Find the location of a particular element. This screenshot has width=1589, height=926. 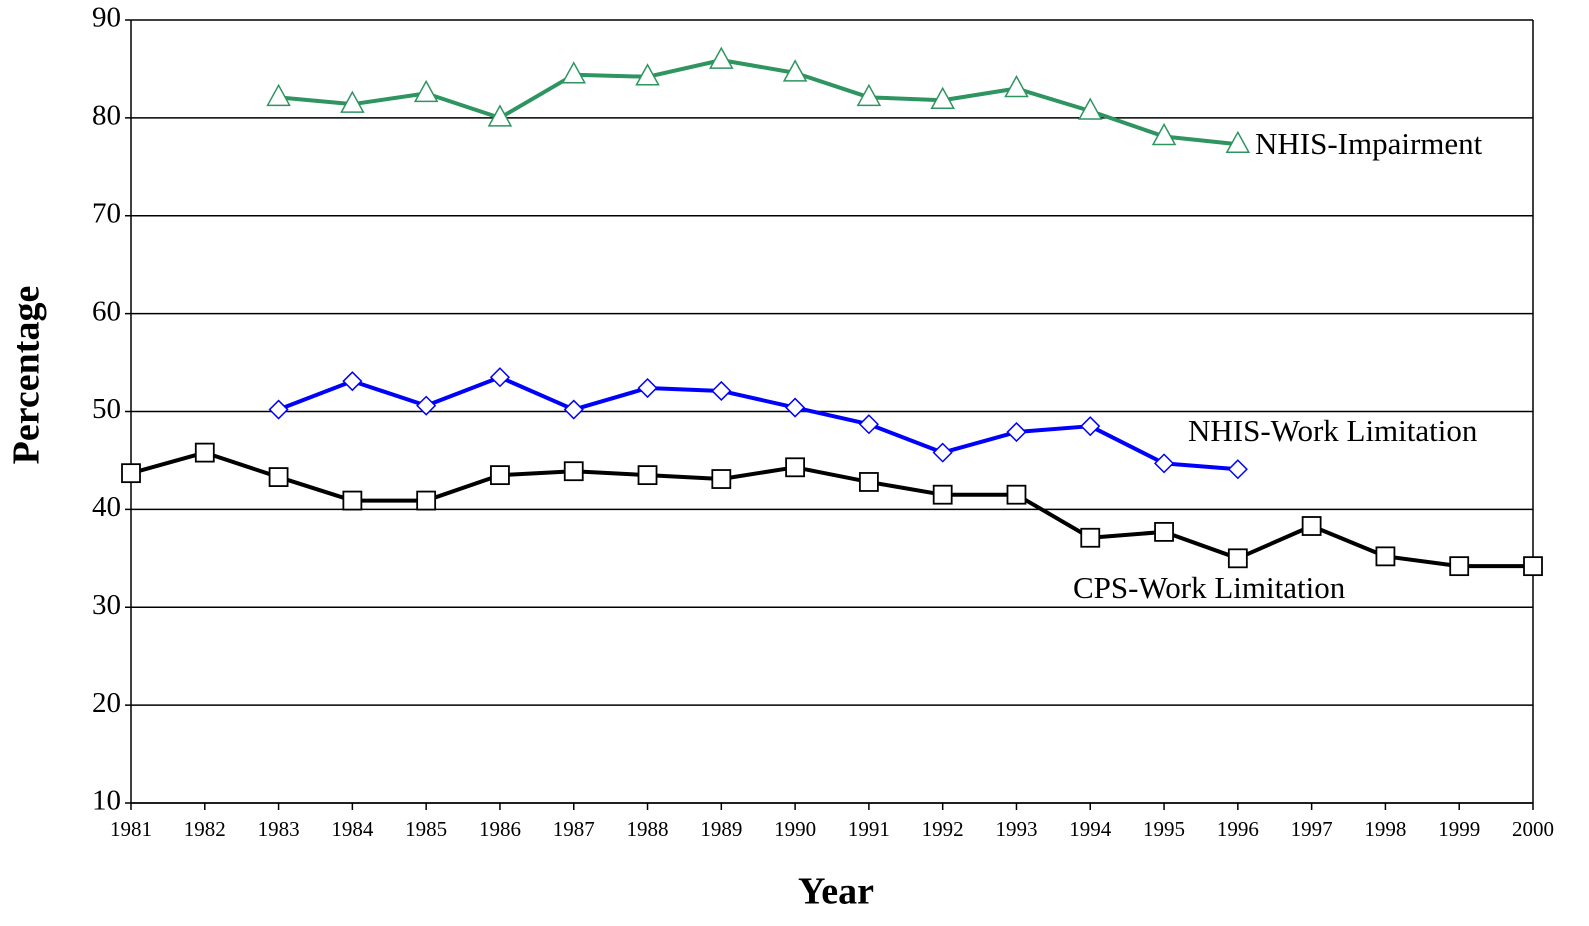

x-tick-label: 1981 is located at coordinates (131, 829).